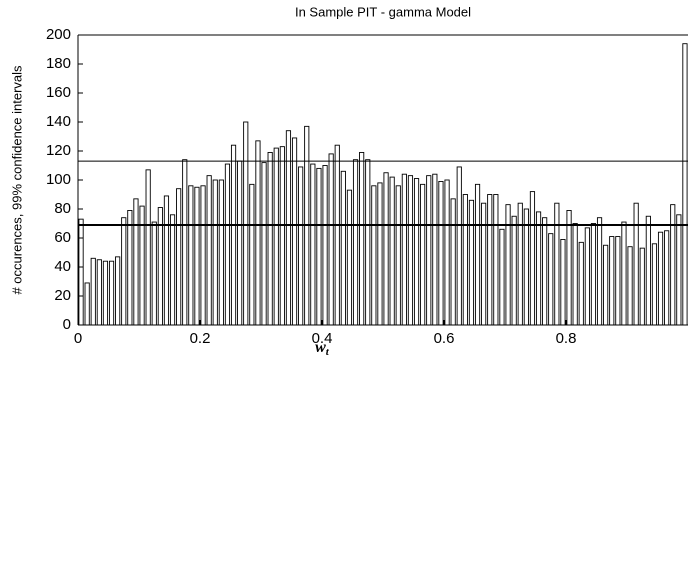 The image size is (691, 568). Describe the element at coordinates (328, 352) in the screenshot. I see `x-axis-label-subscript: t` at that location.